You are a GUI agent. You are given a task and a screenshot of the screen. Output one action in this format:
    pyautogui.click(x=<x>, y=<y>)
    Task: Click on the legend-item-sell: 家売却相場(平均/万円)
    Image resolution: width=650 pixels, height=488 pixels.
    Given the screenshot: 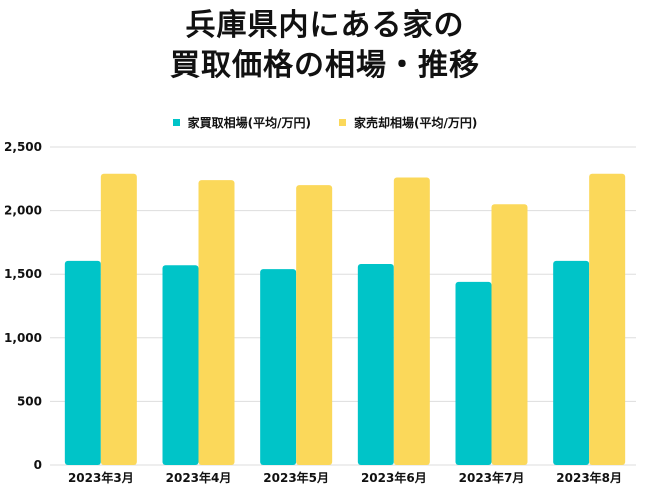 What is the action you would take?
    pyautogui.click(x=408, y=122)
    